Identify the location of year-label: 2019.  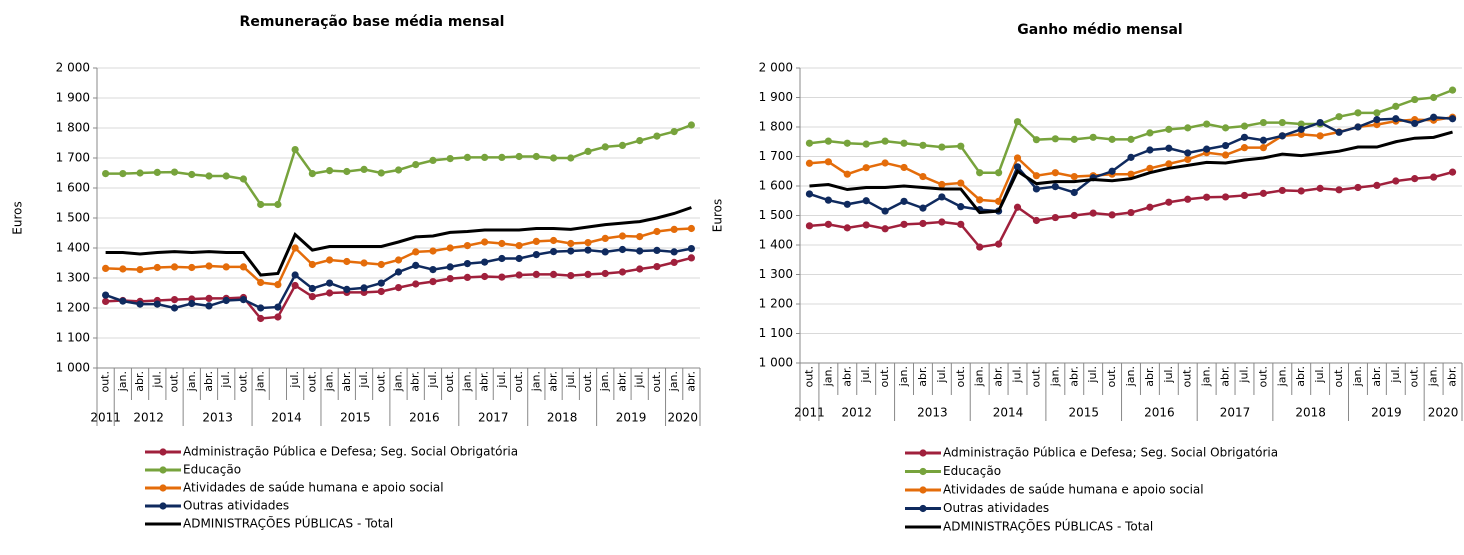
(631, 418).